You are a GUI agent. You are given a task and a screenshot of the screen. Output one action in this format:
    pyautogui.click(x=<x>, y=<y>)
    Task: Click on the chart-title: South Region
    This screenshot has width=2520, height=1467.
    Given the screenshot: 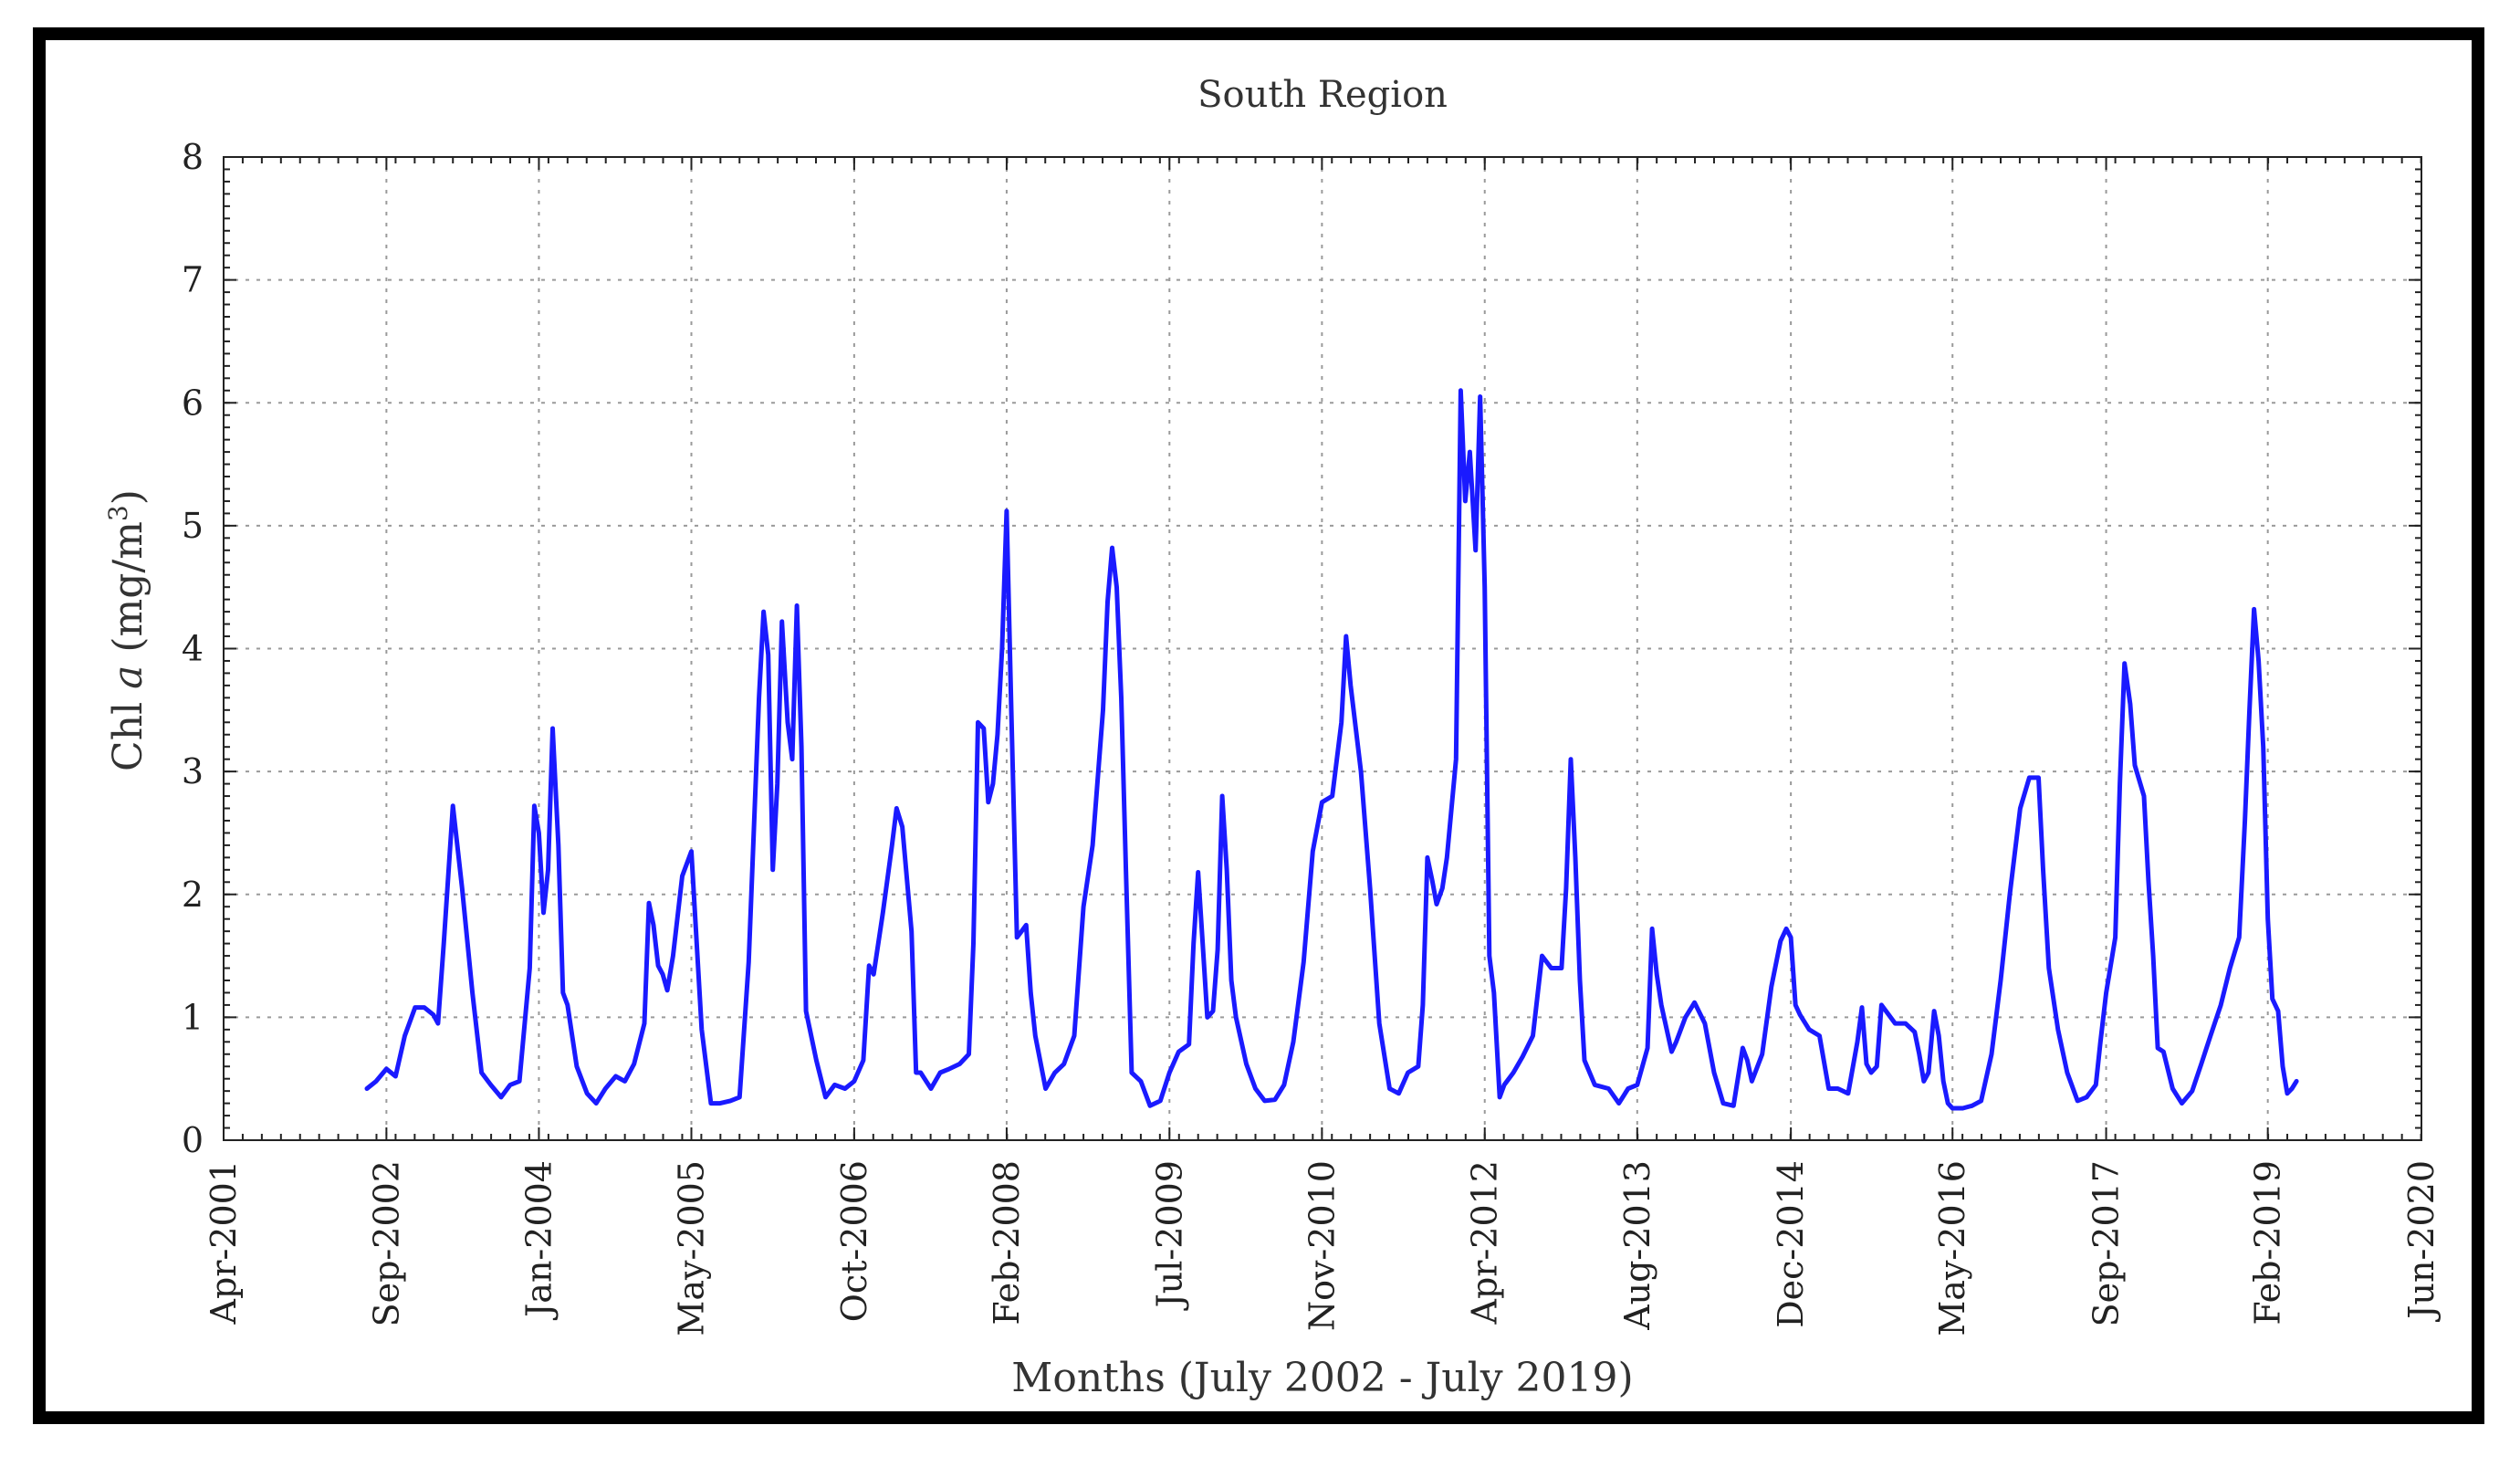 What is the action you would take?
    pyautogui.click(x=1322, y=95)
    